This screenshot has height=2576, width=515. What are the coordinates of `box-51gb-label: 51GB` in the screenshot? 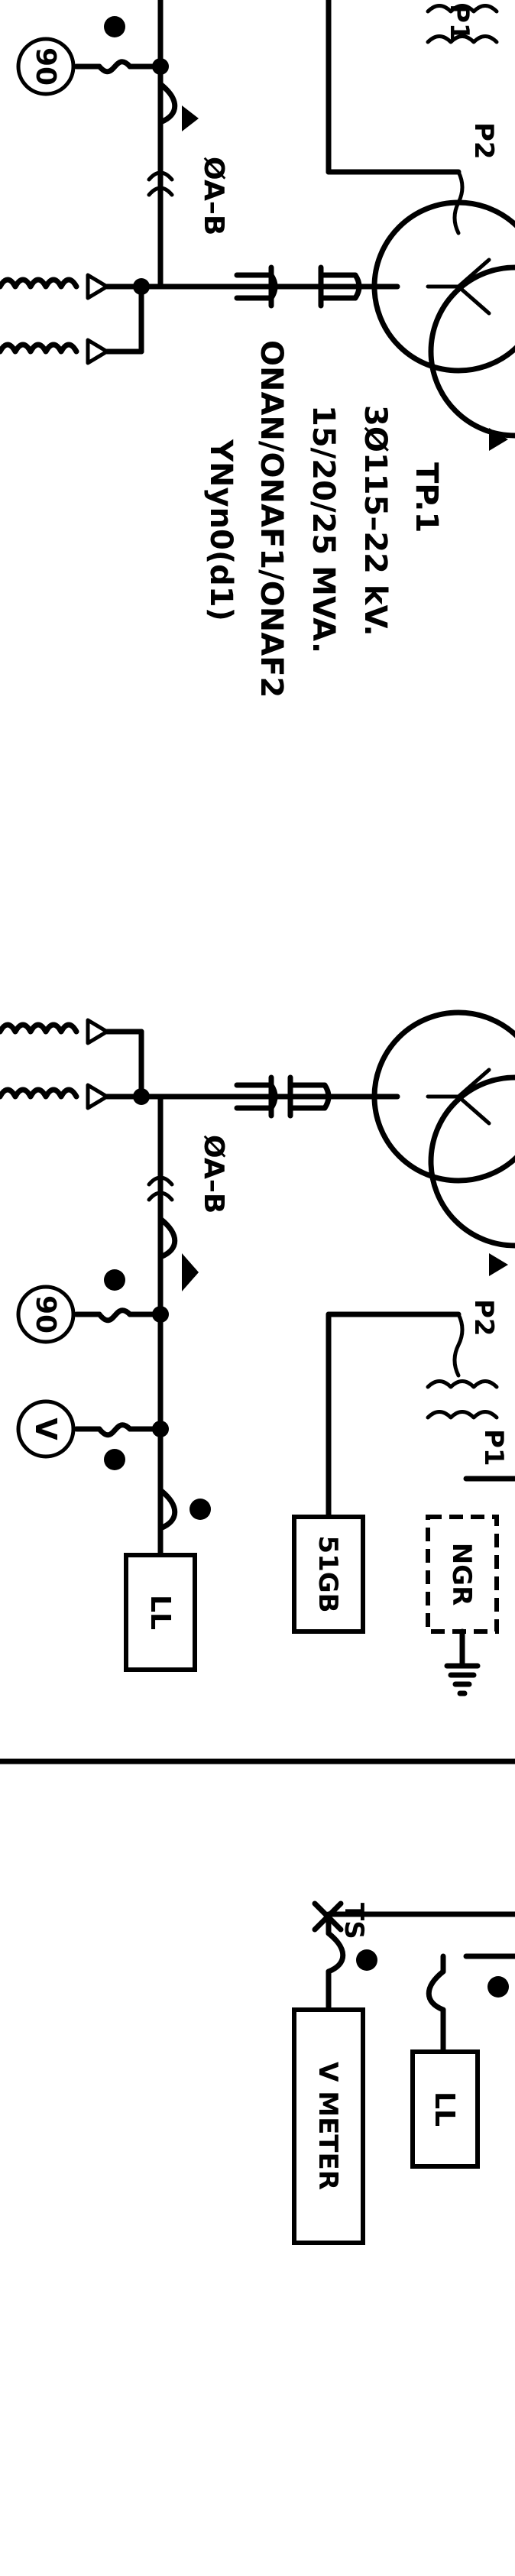 It's located at (328, 1573).